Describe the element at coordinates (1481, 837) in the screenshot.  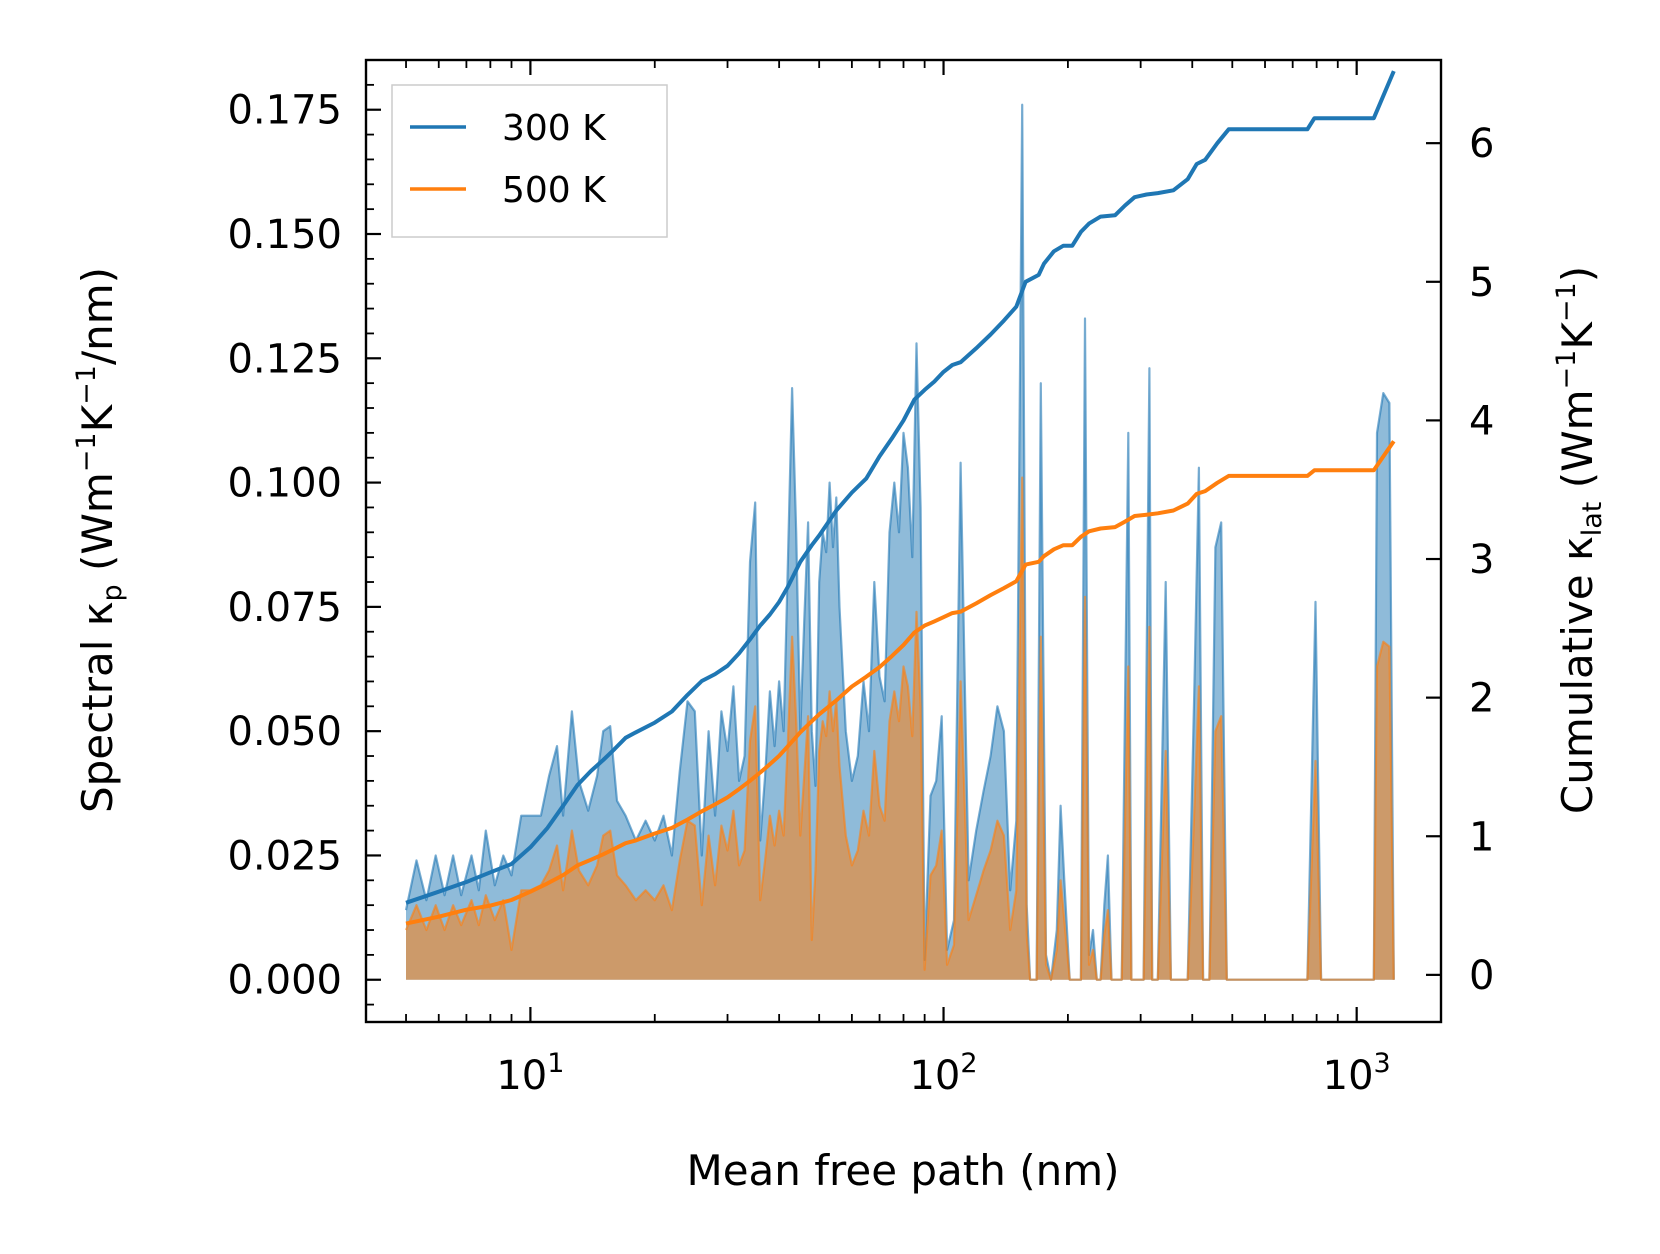
I see `y-right-tick-label: 1` at that location.